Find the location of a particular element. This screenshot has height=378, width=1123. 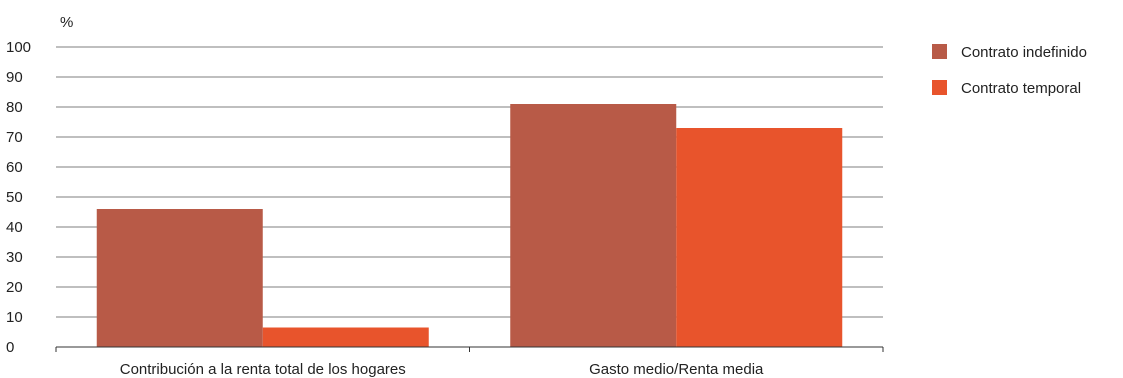

y-tick-label: 60 is located at coordinates (14, 167).